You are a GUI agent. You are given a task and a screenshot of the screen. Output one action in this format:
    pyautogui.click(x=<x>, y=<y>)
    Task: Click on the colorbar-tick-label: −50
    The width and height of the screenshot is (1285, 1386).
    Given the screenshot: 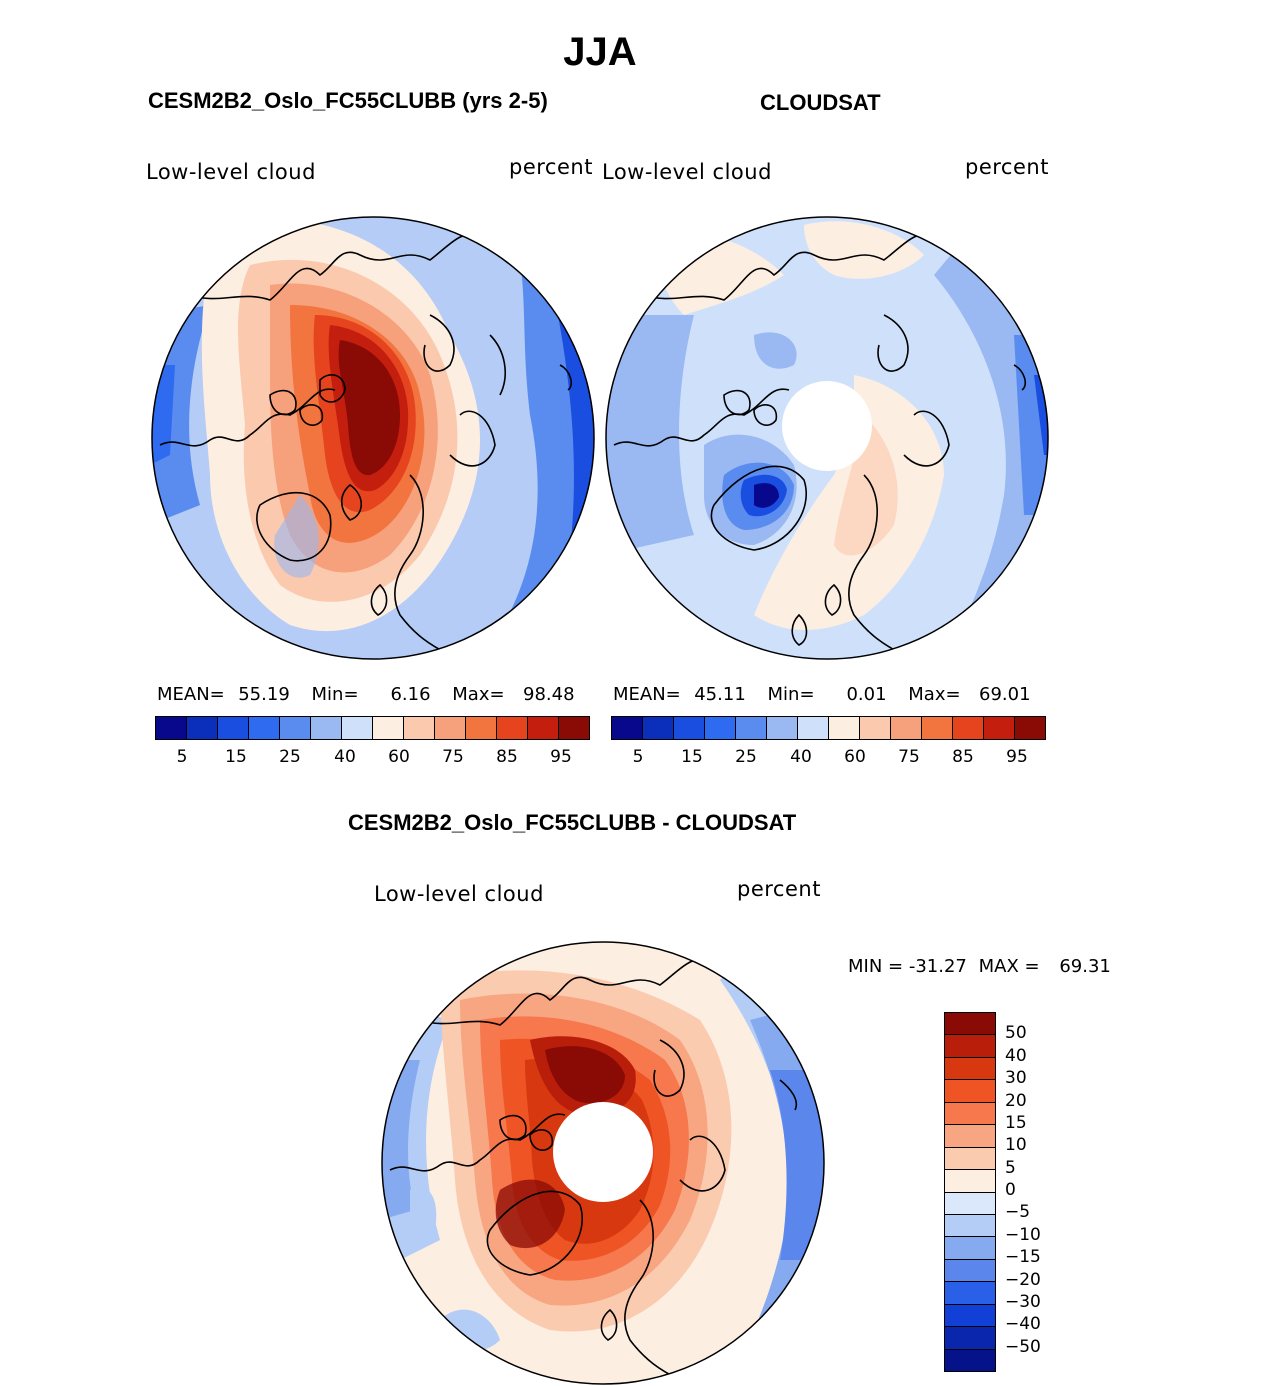 What is the action you would take?
    pyautogui.click(x=1023, y=1346)
    